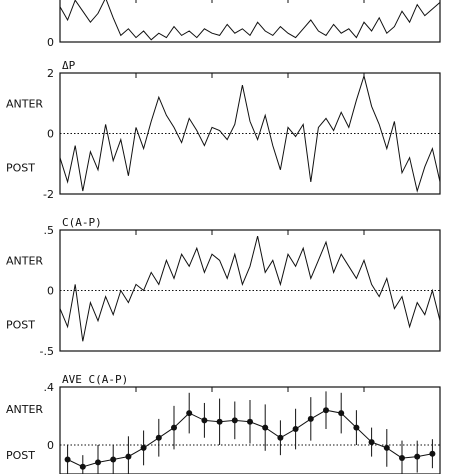 Image resolution: width=474 pixels, height=474 pixels. I want to click on panel-3-ytick-label-2: -.5, so click(47, 351).